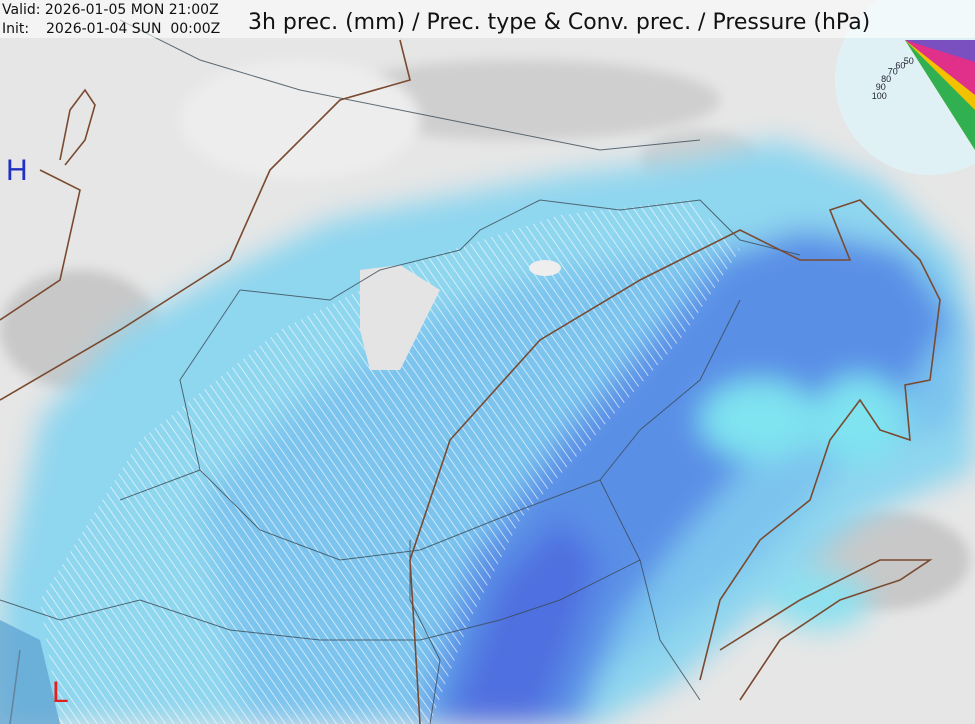  I want to click on legend-label: 90, so click(881, 87).